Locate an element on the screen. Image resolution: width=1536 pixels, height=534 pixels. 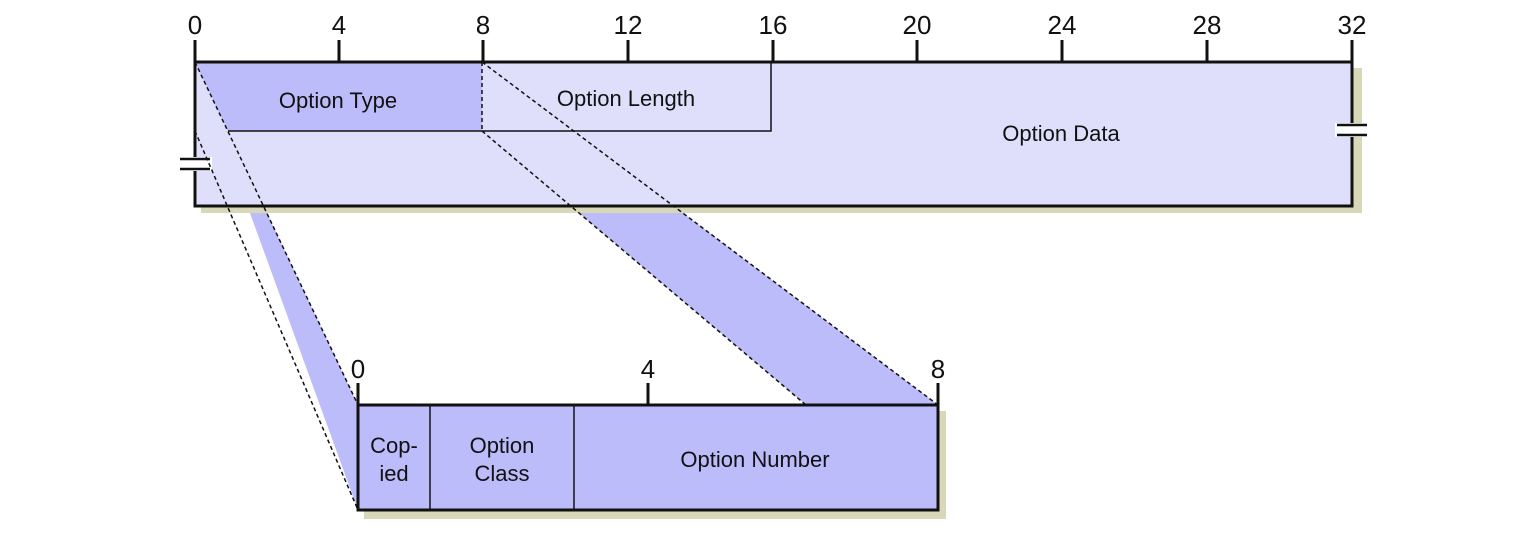
top-tick-label-32: 32 is located at coordinates (1352, 25).